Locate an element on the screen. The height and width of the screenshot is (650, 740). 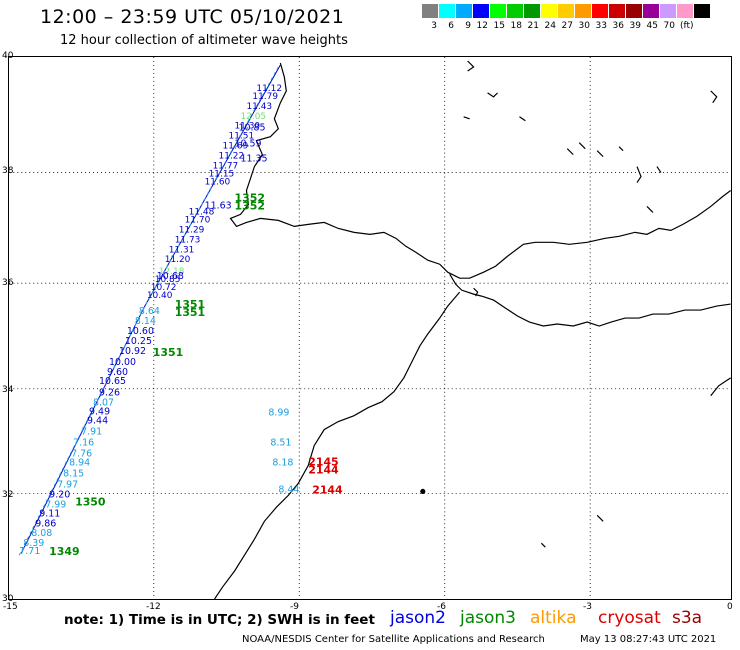
legend-labels: 3 6 9 12 15 18 21 24 27 30 33 36 39 45 70 (ft) is located at coordinates (560, 26).